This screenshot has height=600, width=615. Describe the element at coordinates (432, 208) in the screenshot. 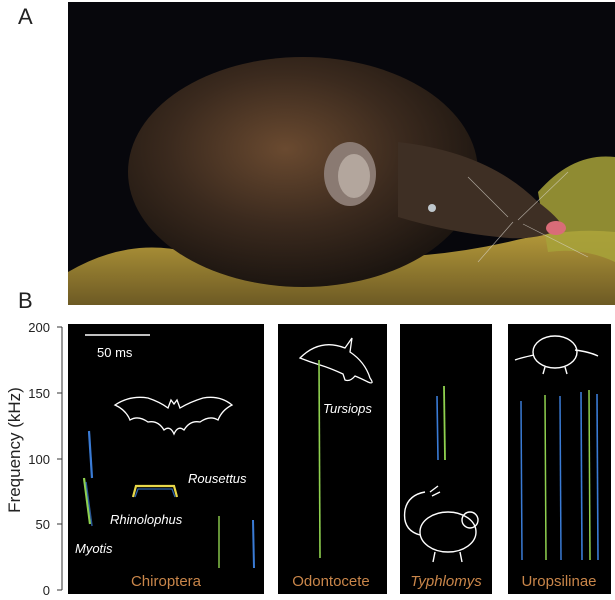

I see `shrew-eye` at that location.